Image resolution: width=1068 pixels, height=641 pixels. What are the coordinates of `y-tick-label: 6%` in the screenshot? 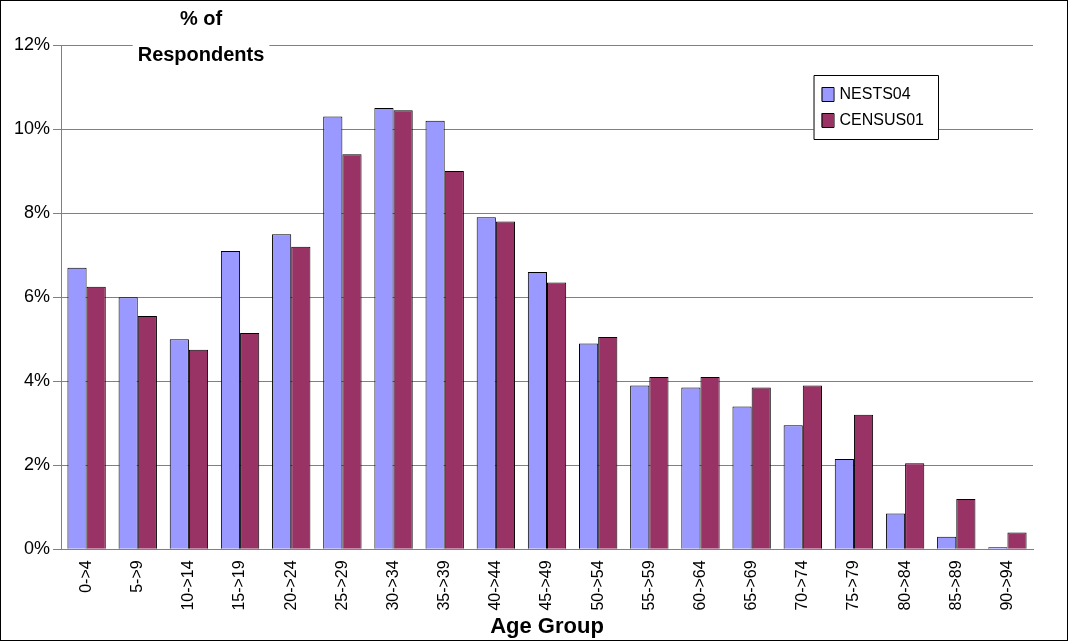 It's located at (37, 296).